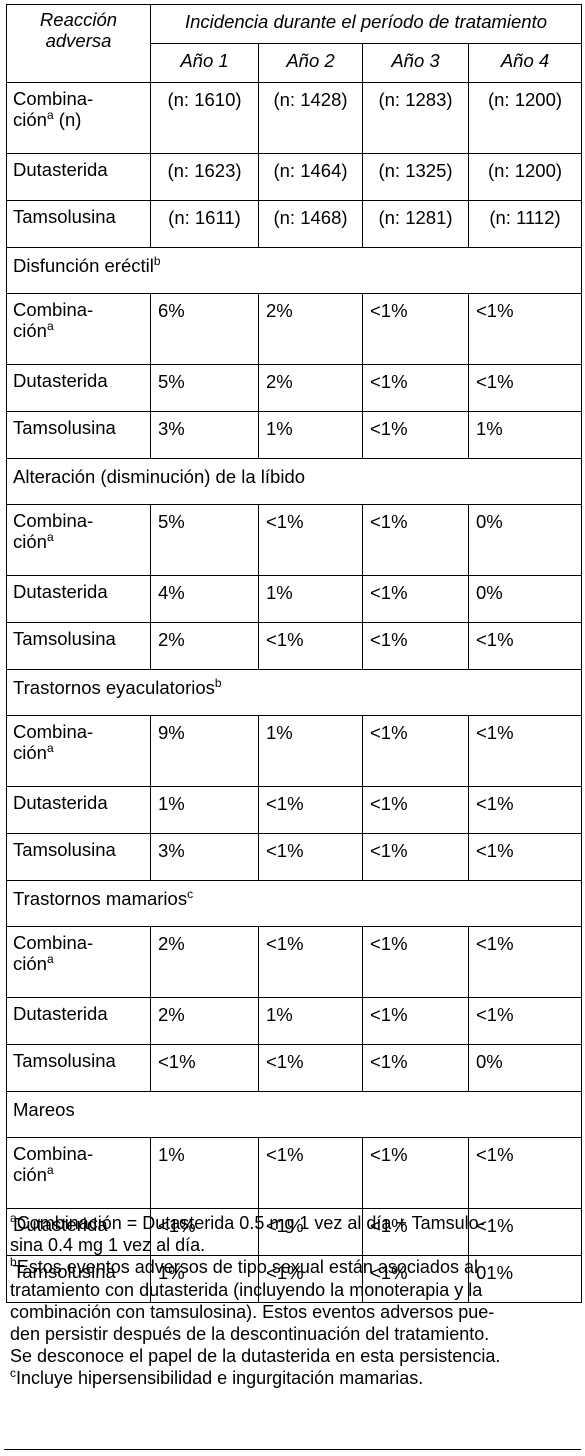 This screenshot has width=585, height=1456. Describe the element at coordinates (100, 898) in the screenshot. I see `section-title-text: Trastornos mamarios` at that location.